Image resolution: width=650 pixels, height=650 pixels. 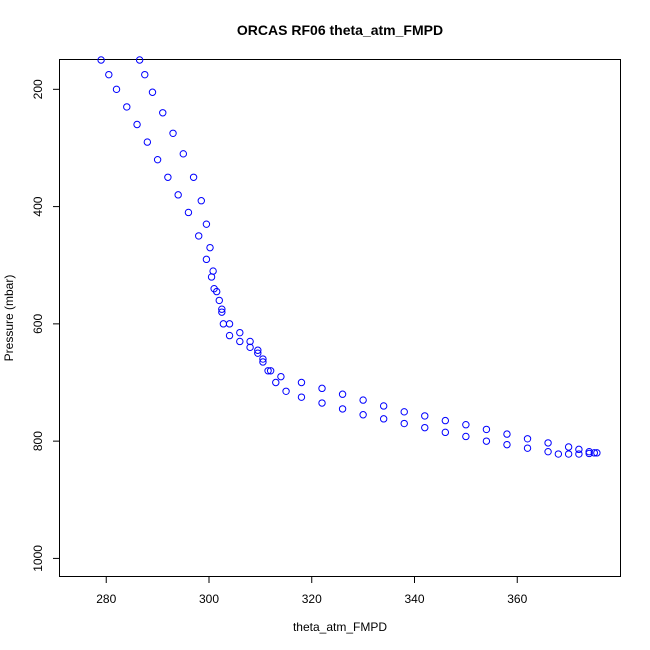 I want to click on y-tick-label: 200, so click(x=38, y=89).